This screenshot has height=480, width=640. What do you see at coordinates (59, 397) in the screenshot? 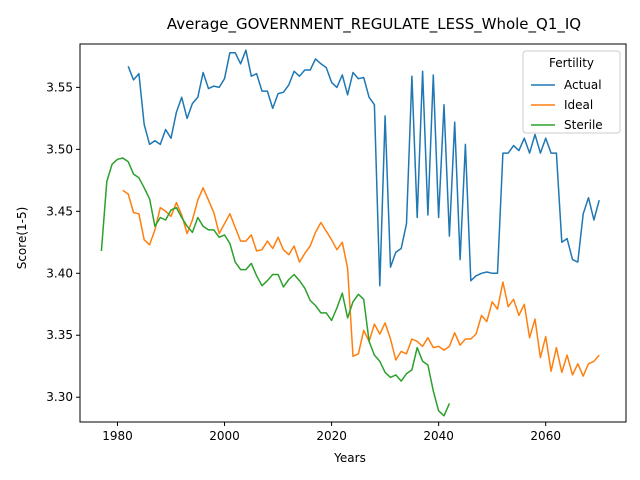
I see `y-tick-label: 3.30` at bounding box center [59, 397].